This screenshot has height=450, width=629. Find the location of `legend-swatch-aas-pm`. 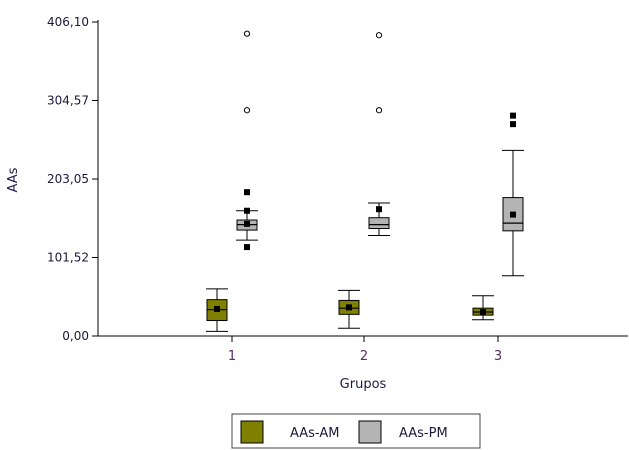

legend-swatch-aas-pm is located at coordinates (370, 432).